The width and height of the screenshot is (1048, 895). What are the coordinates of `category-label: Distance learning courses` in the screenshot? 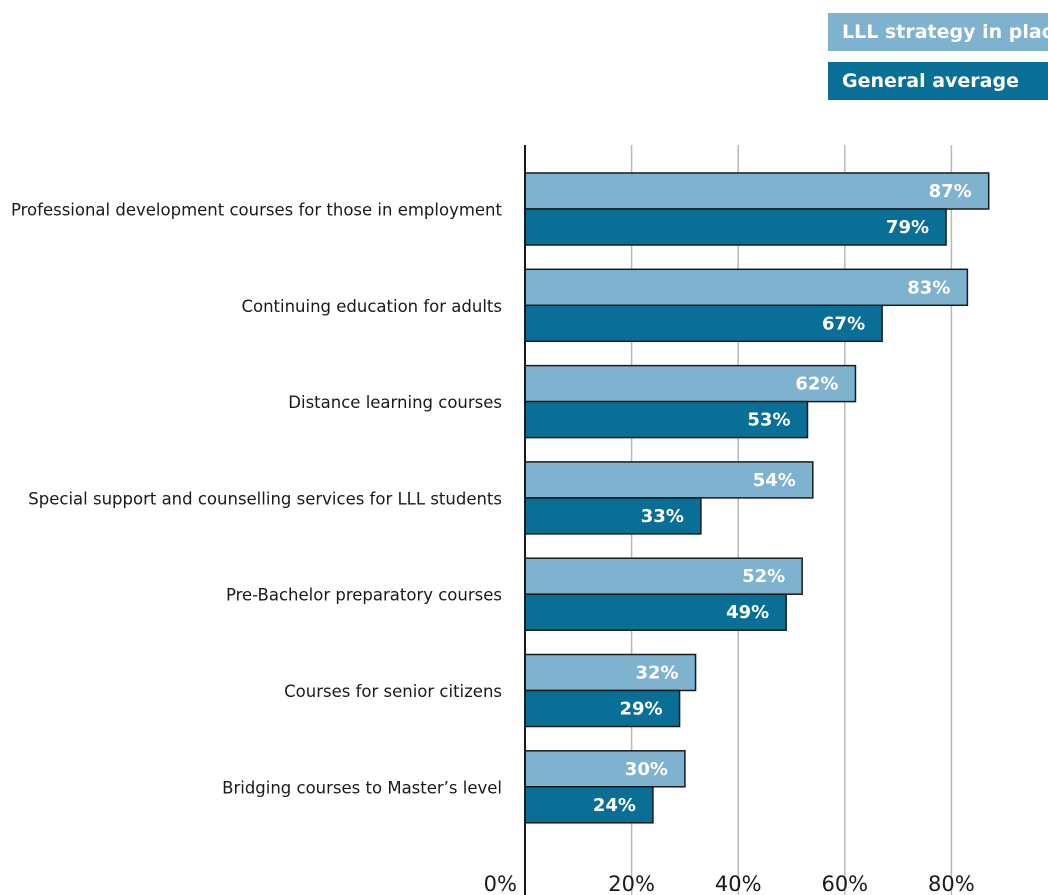 It's located at (395, 402).